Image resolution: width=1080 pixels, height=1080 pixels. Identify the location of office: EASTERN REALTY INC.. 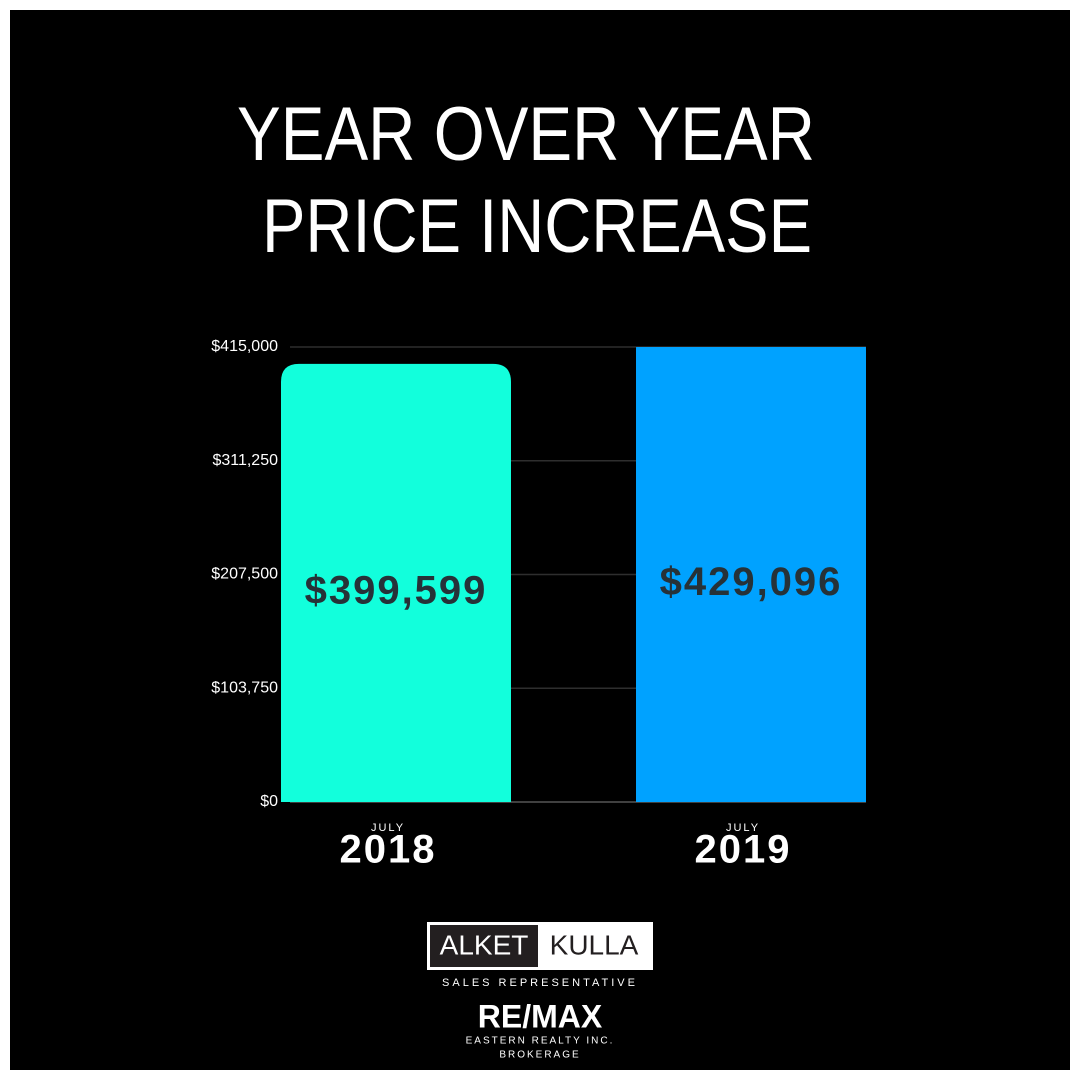
(540, 1041).